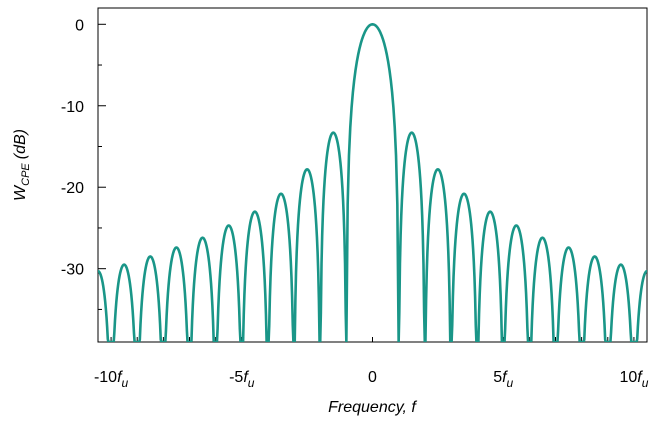  Describe the element at coordinates (503, 379) in the screenshot. I see `x-tick-label: 5fu` at that location.